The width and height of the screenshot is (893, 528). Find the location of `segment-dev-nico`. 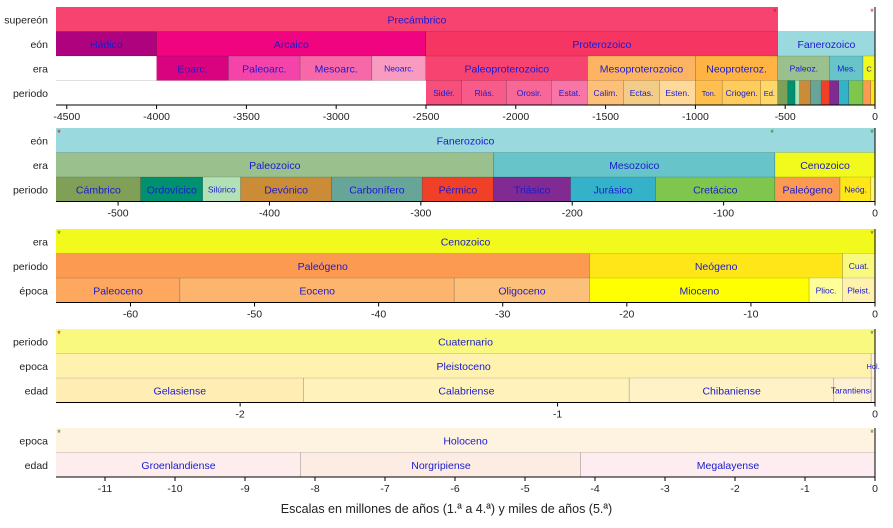

segment-dev-nico is located at coordinates (286, 189).